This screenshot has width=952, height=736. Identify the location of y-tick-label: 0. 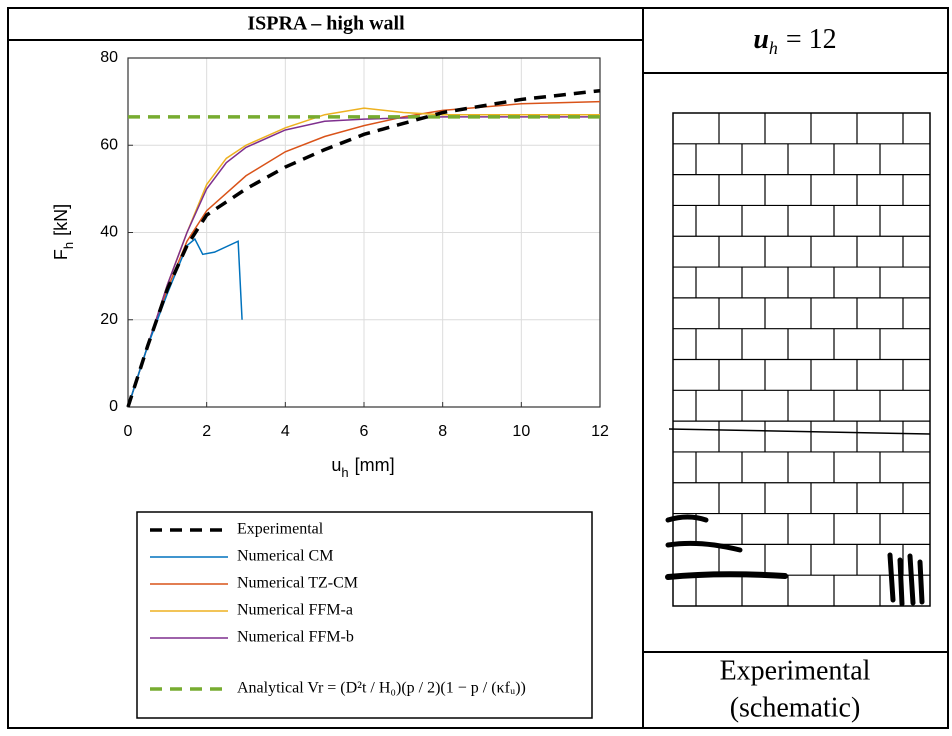
(113, 406).